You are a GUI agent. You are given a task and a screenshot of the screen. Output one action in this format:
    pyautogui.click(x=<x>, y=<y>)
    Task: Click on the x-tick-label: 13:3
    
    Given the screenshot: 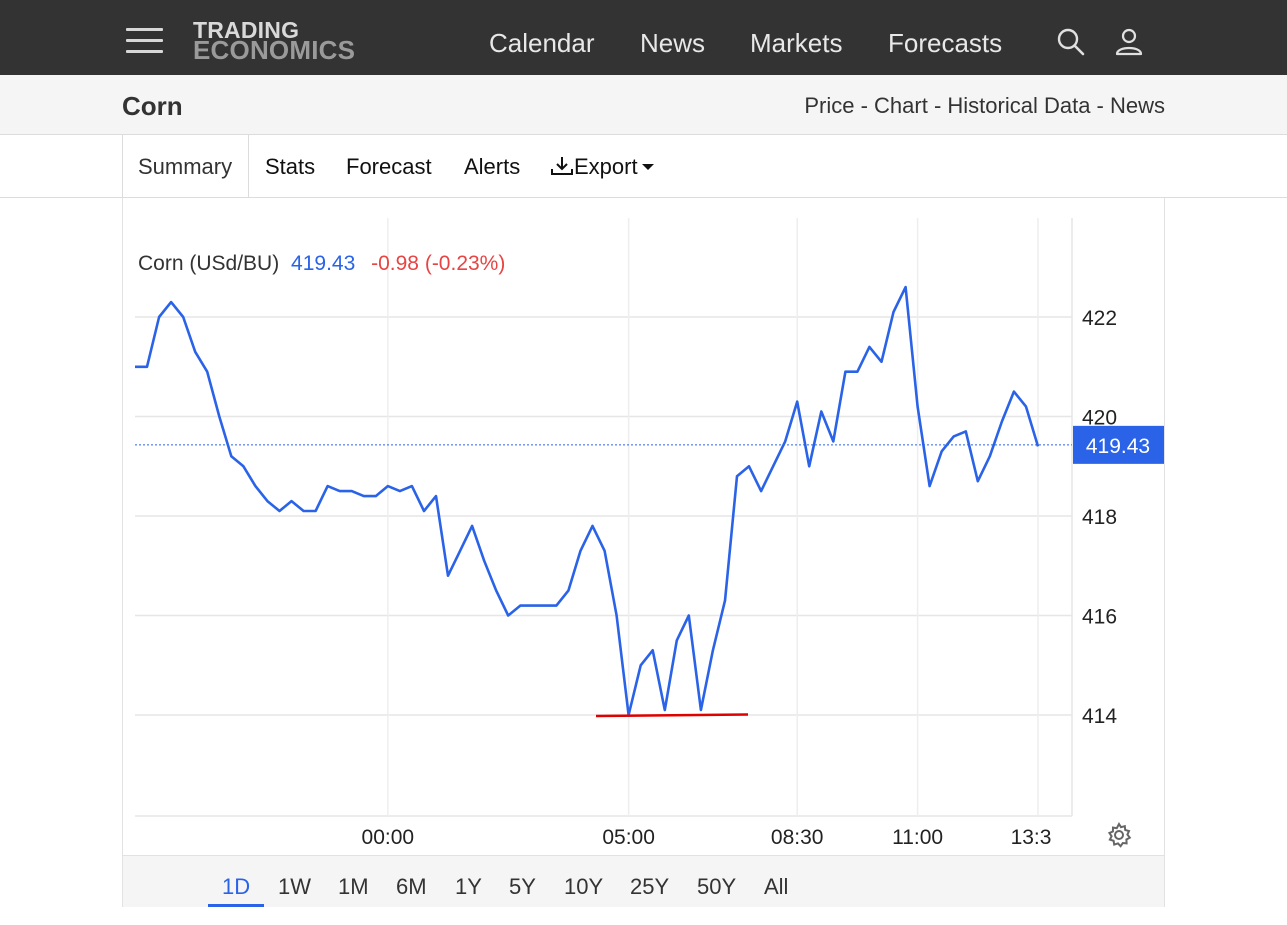 What is the action you would take?
    pyautogui.click(x=1031, y=837)
    